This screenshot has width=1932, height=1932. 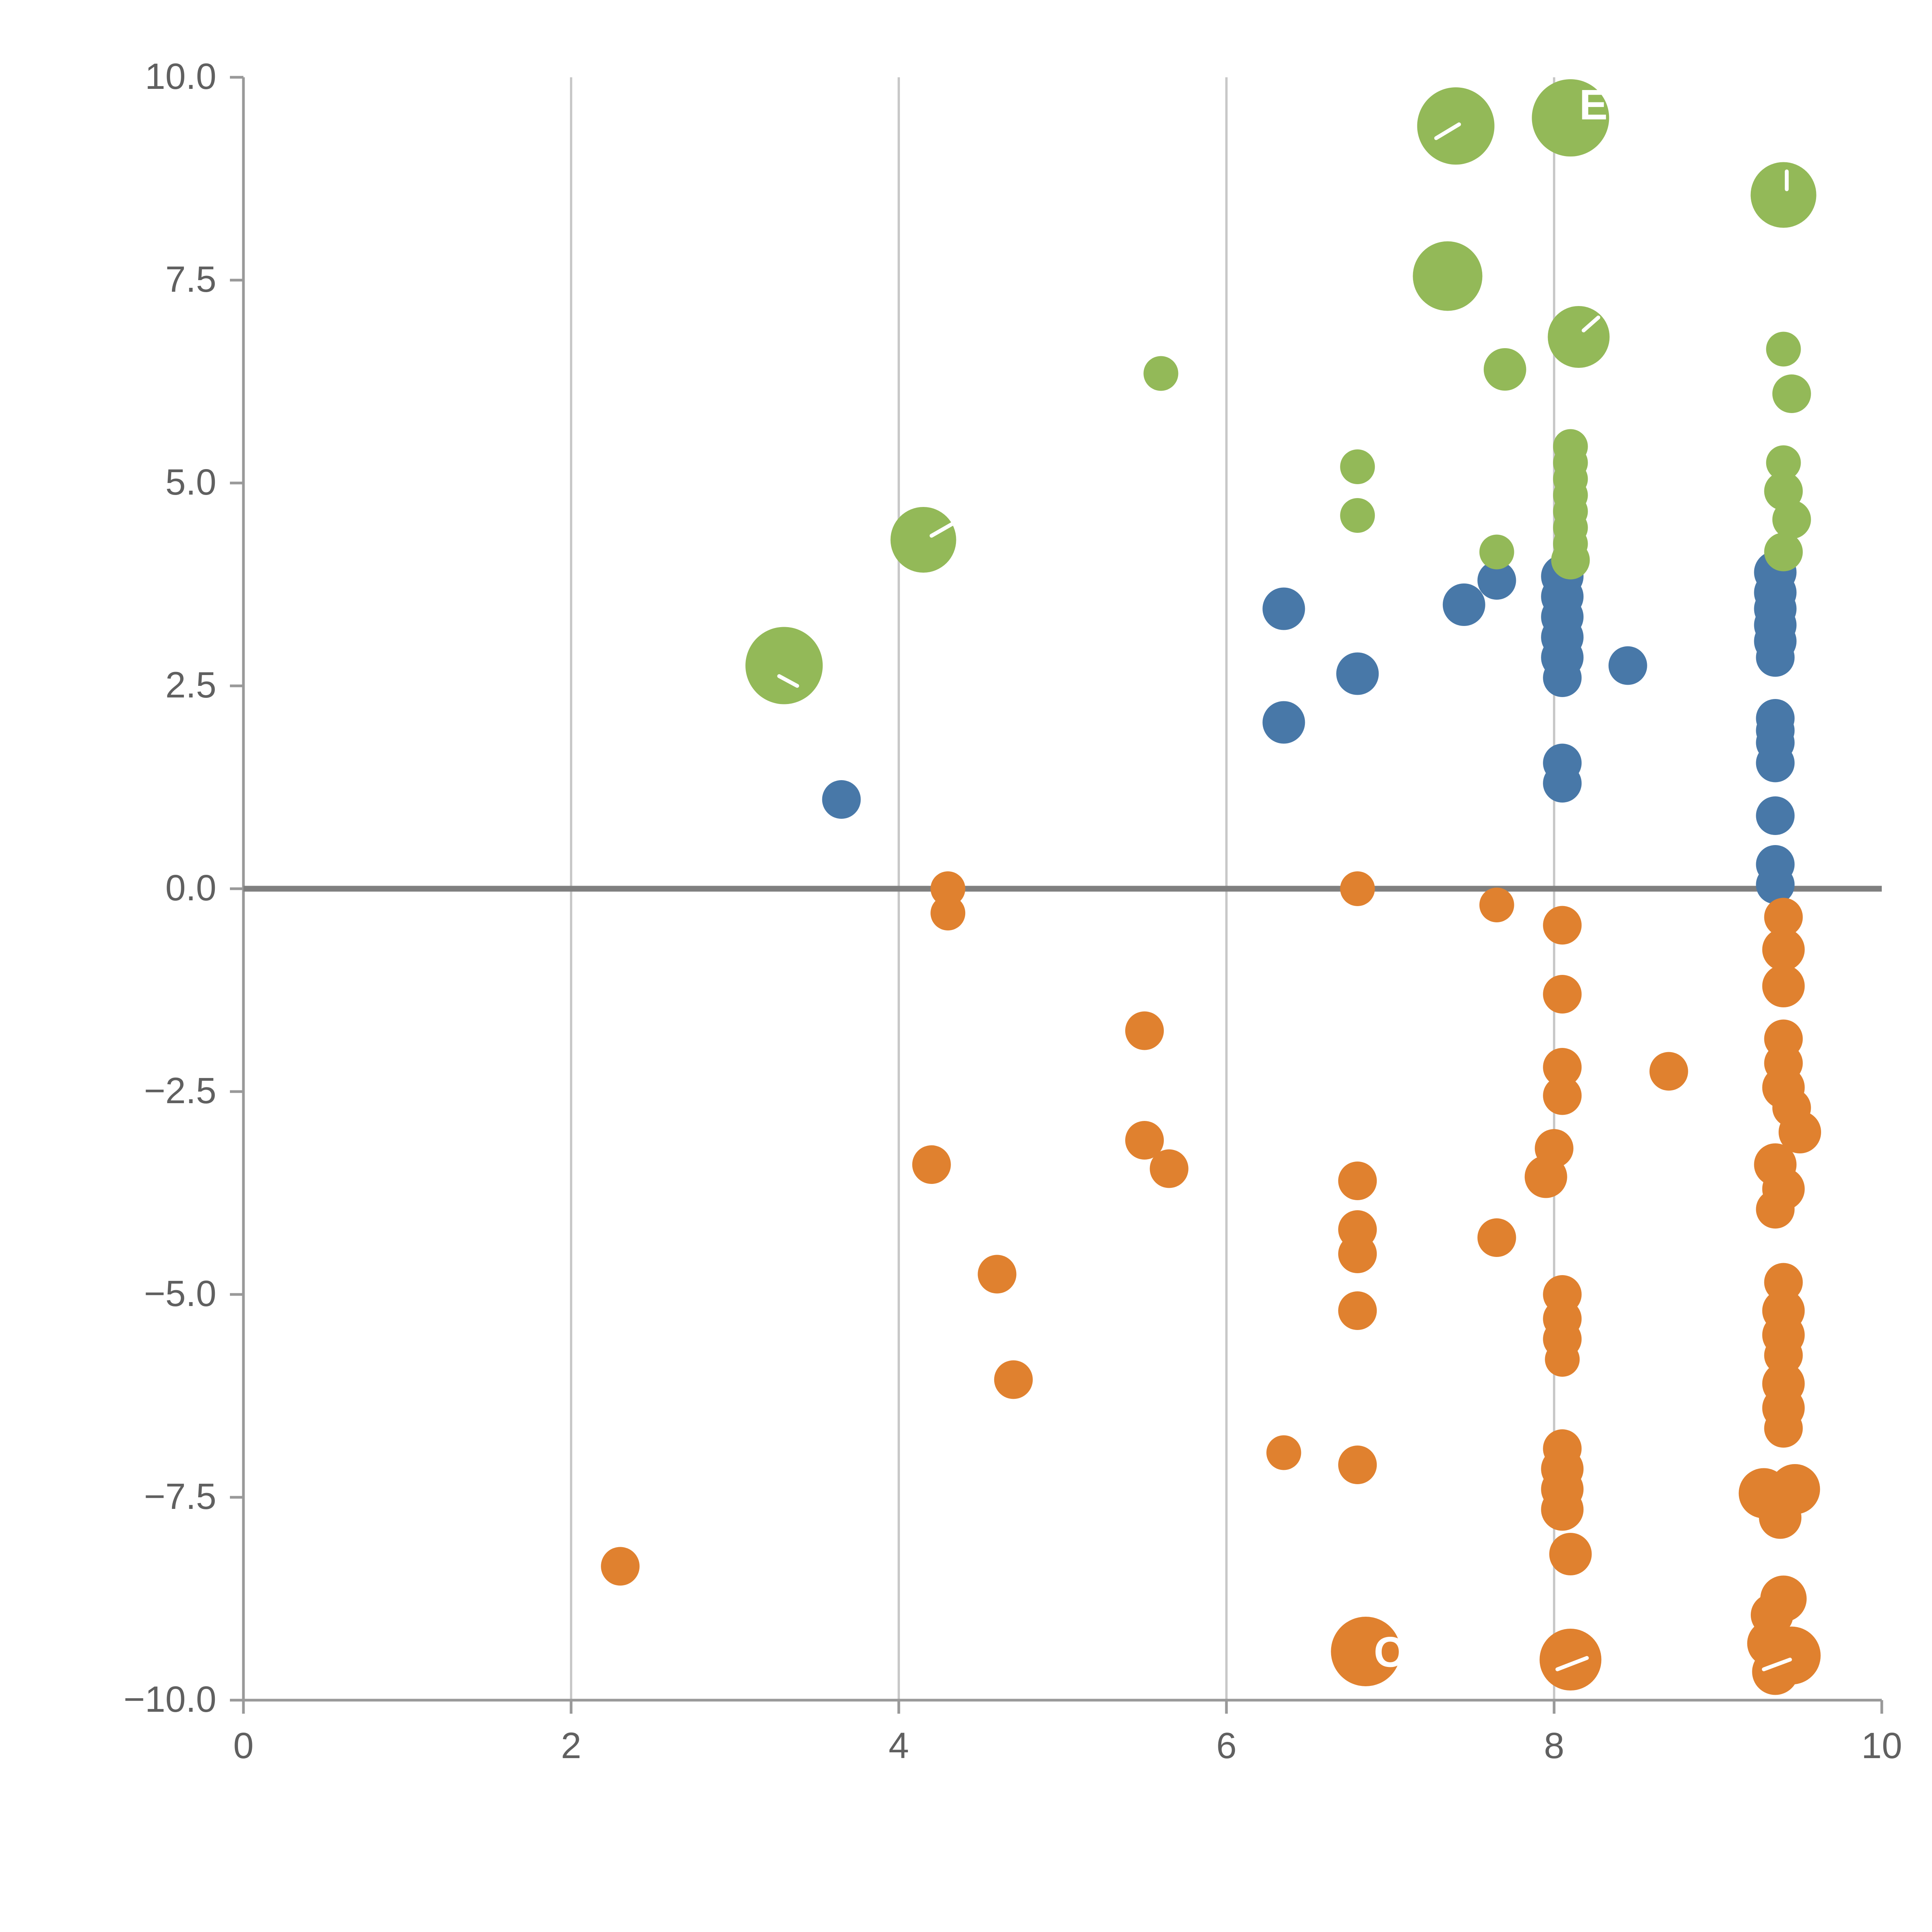 I want to click on bubble-annotation-text: E, so click(x=1593, y=105).